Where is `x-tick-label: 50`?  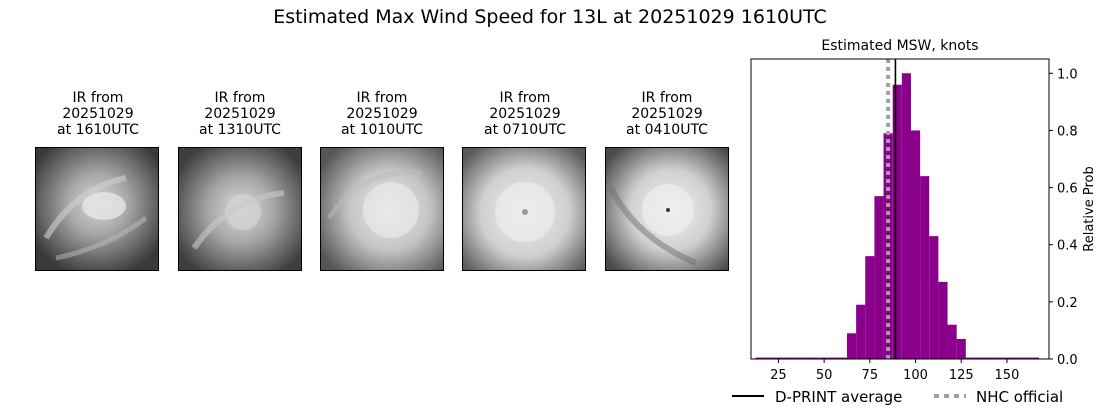
x-tick-label: 50 is located at coordinates (824, 375).